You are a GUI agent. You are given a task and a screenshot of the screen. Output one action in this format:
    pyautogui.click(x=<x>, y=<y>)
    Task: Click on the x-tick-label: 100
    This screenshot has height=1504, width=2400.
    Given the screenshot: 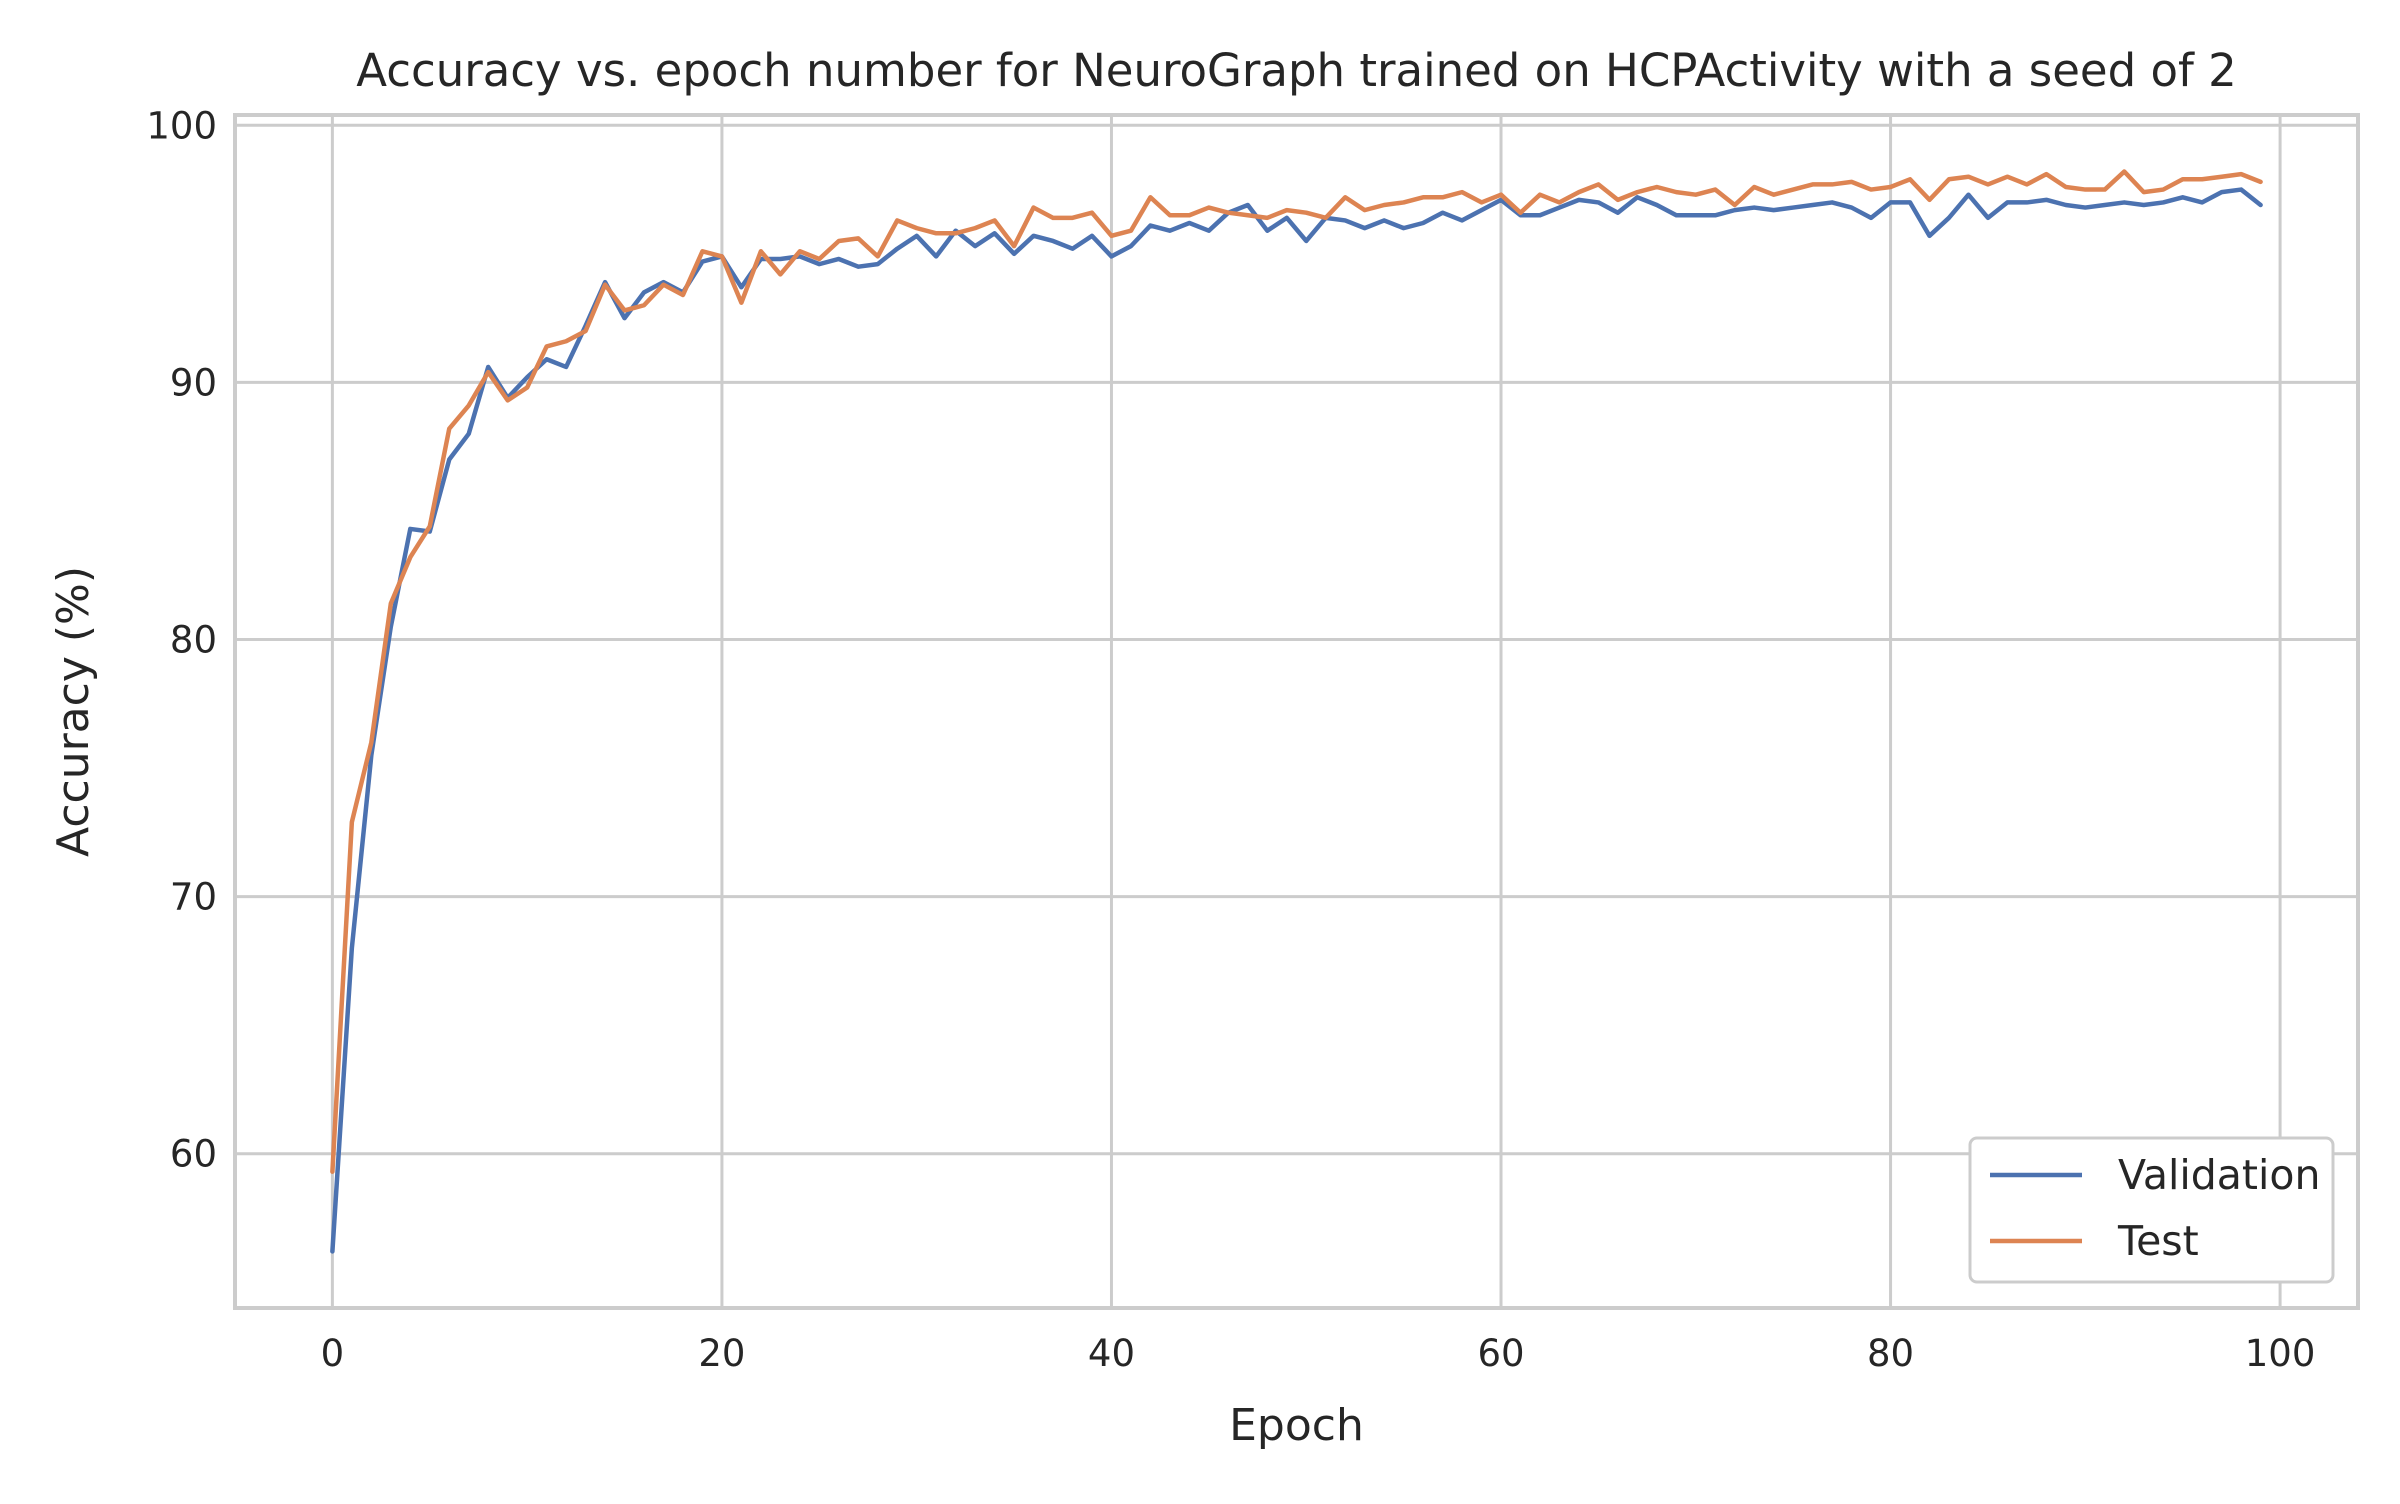 What is the action you would take?
    pyautogui.click(x=2280, y=1353)
    